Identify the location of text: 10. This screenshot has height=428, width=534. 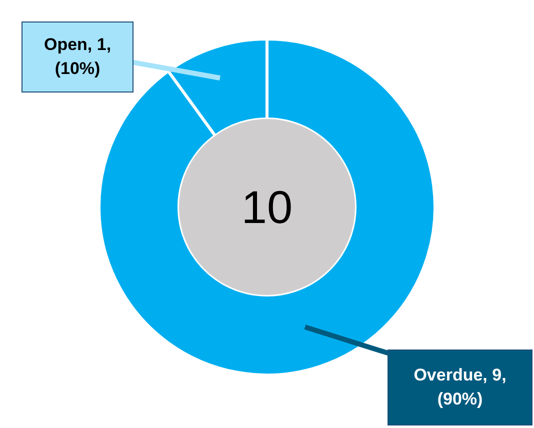
(267, 207).